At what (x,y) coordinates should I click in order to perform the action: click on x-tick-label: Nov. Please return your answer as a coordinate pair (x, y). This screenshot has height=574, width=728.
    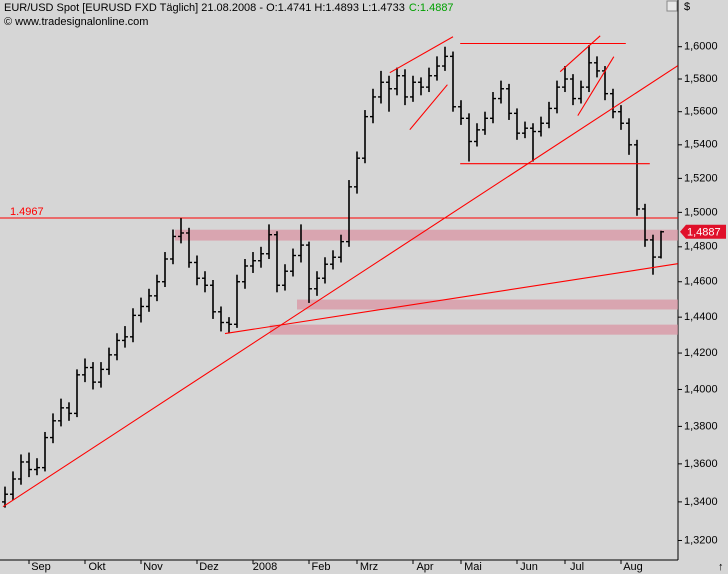
    Looking at the image, I should click on (153, 567).